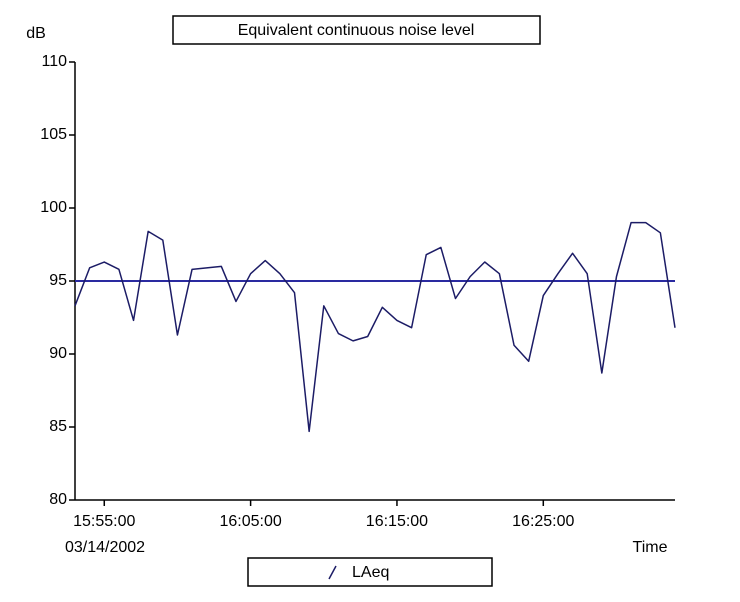 This screenshot has width=740, height=602. I want to click on x-tick-label: 16:15:00, so click(397, 521).